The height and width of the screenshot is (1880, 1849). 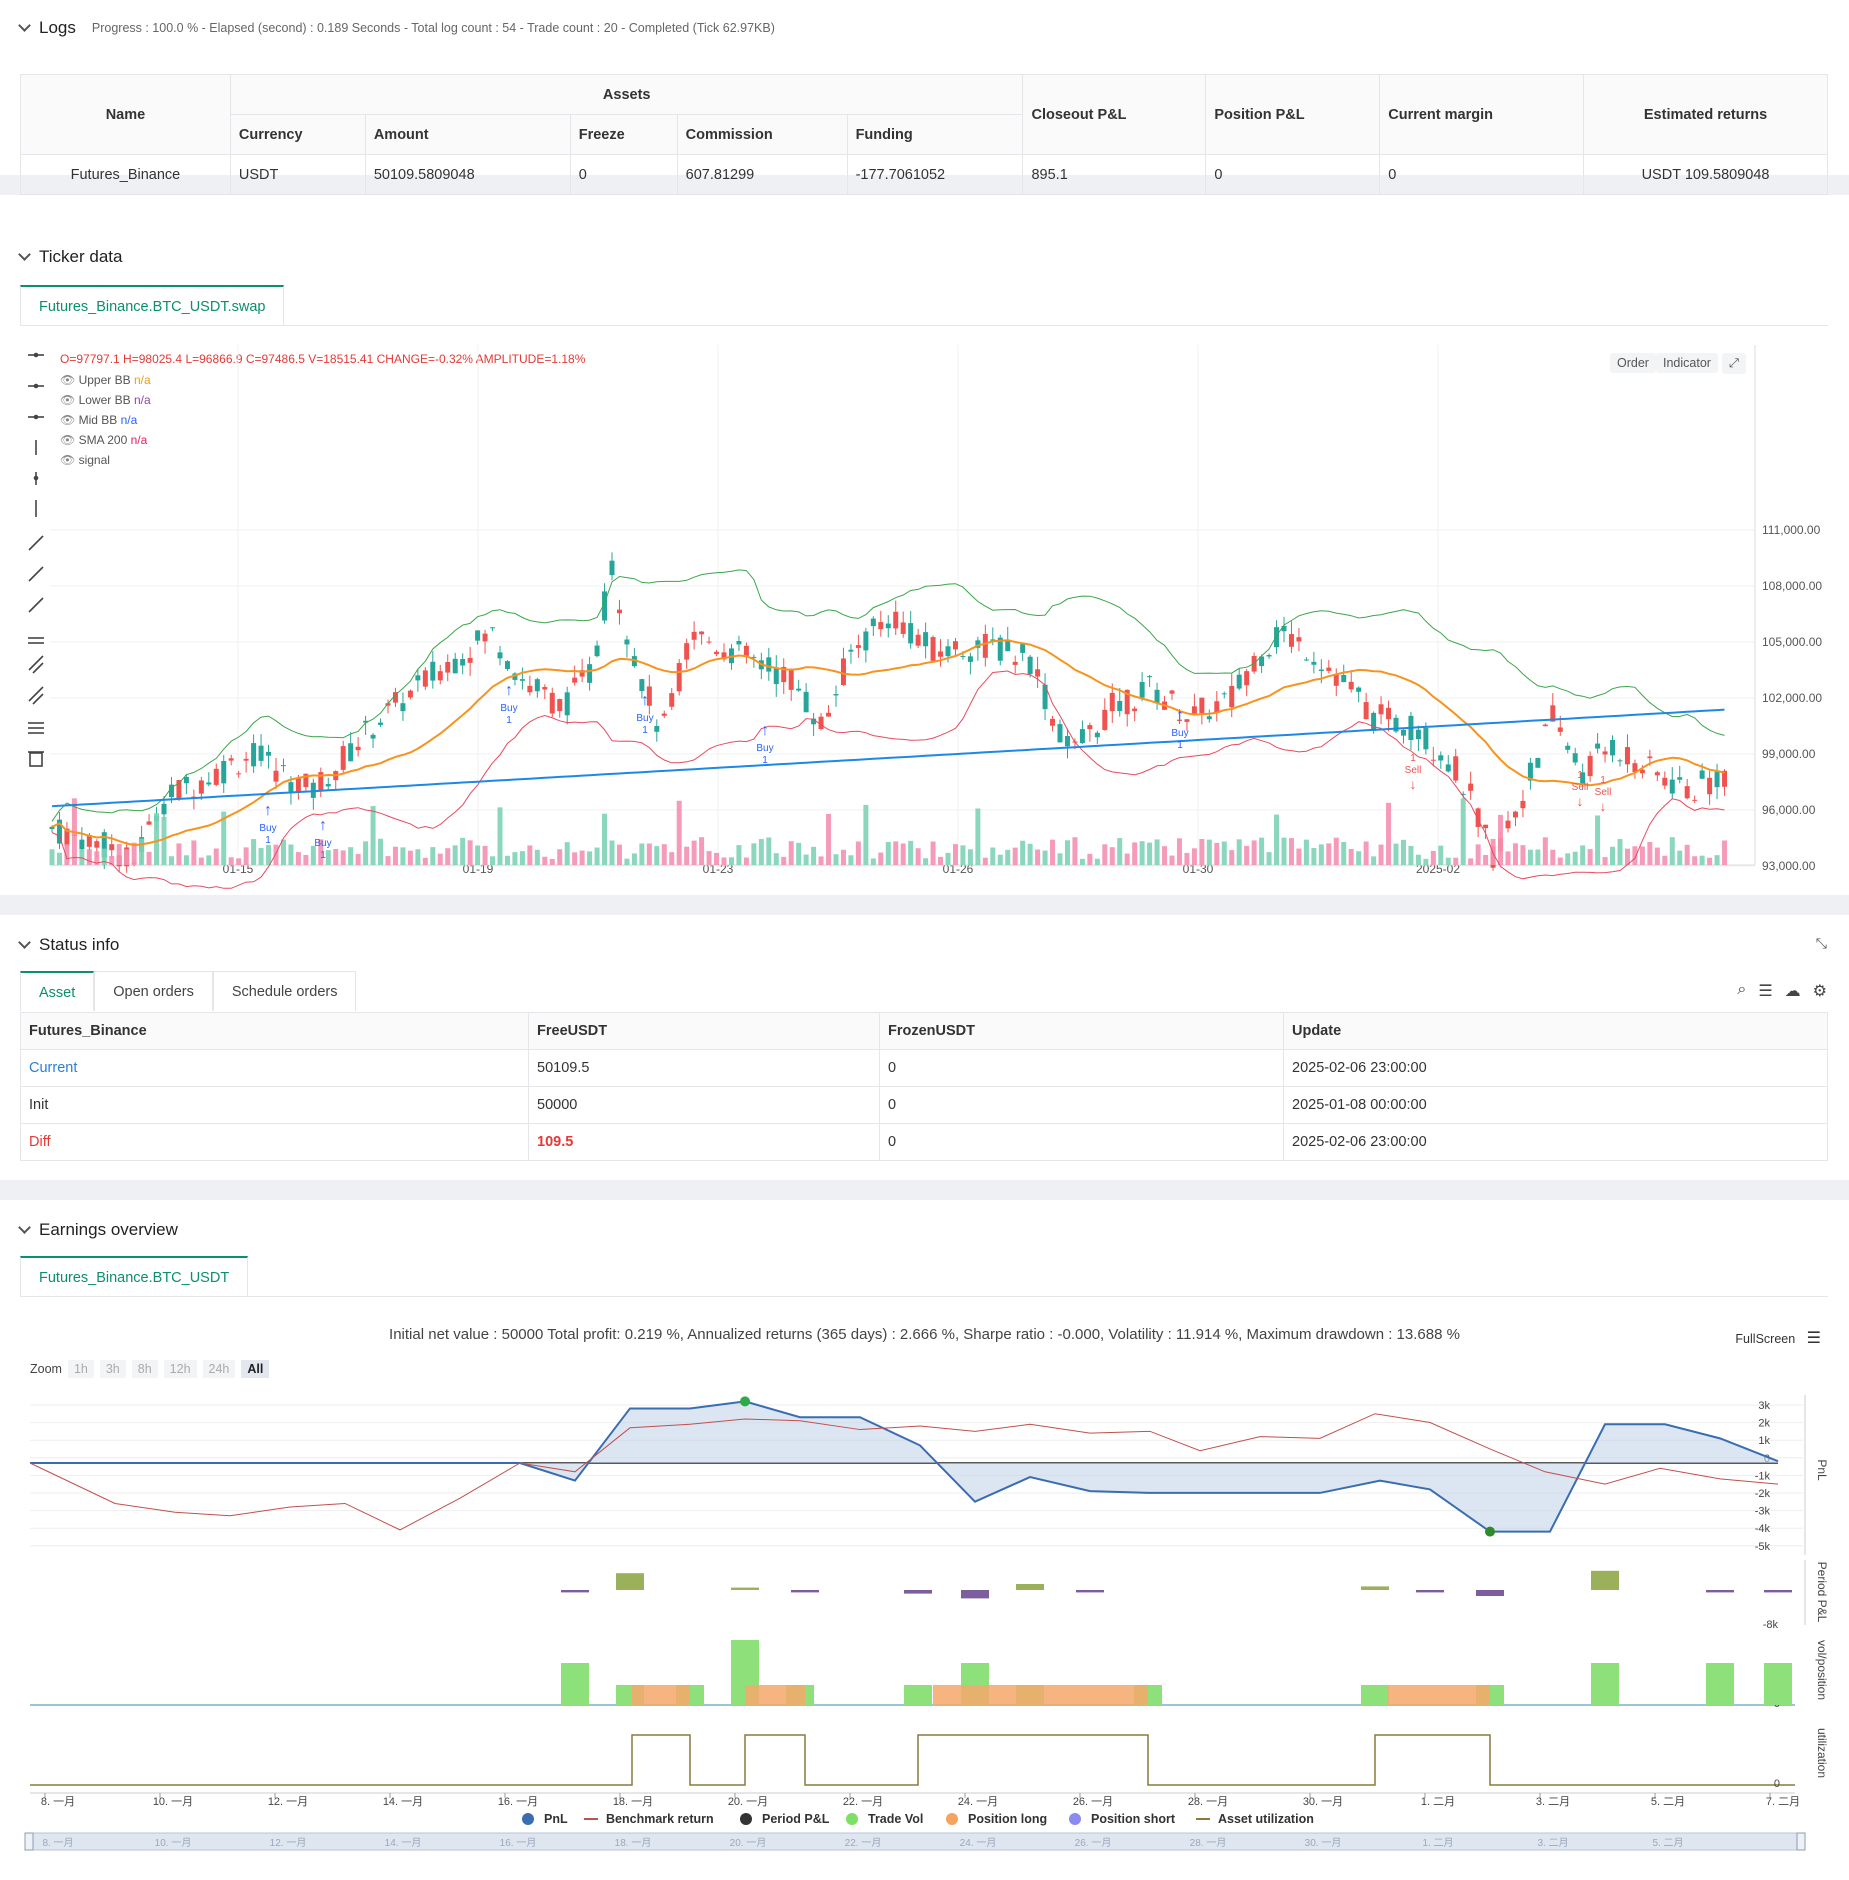 I want to click on cell-returns: USDT 109.5809048, so click(x=1705, y=174).